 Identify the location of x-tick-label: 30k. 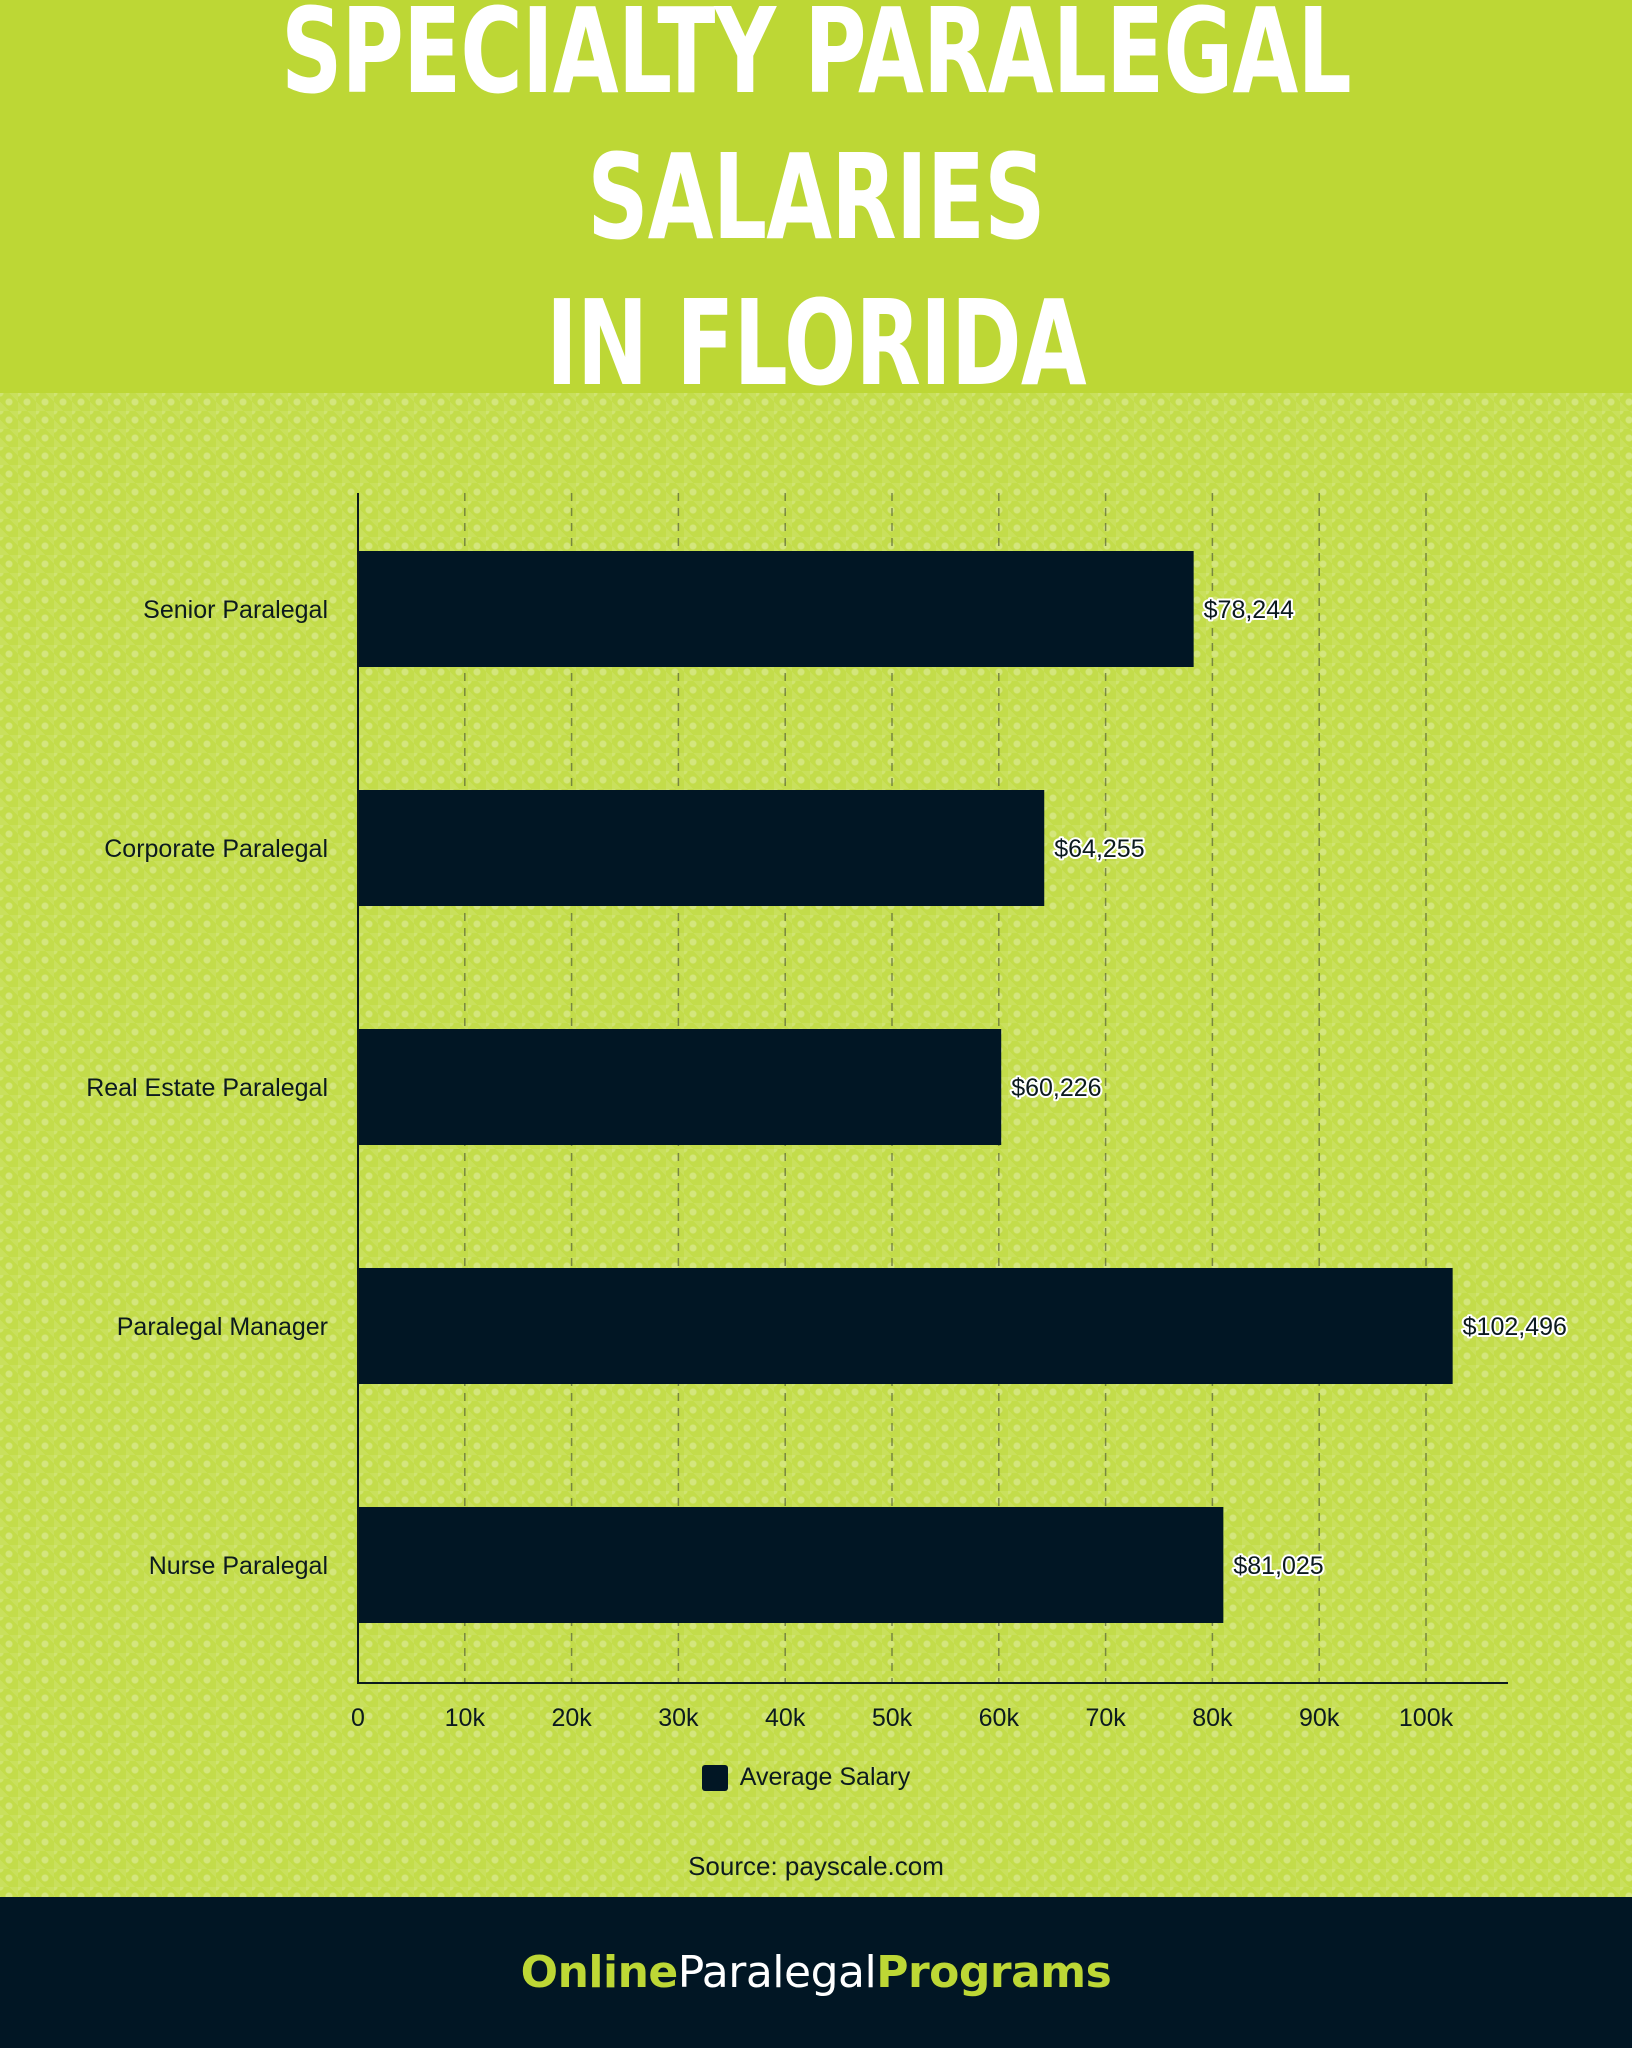
(678, 1718).